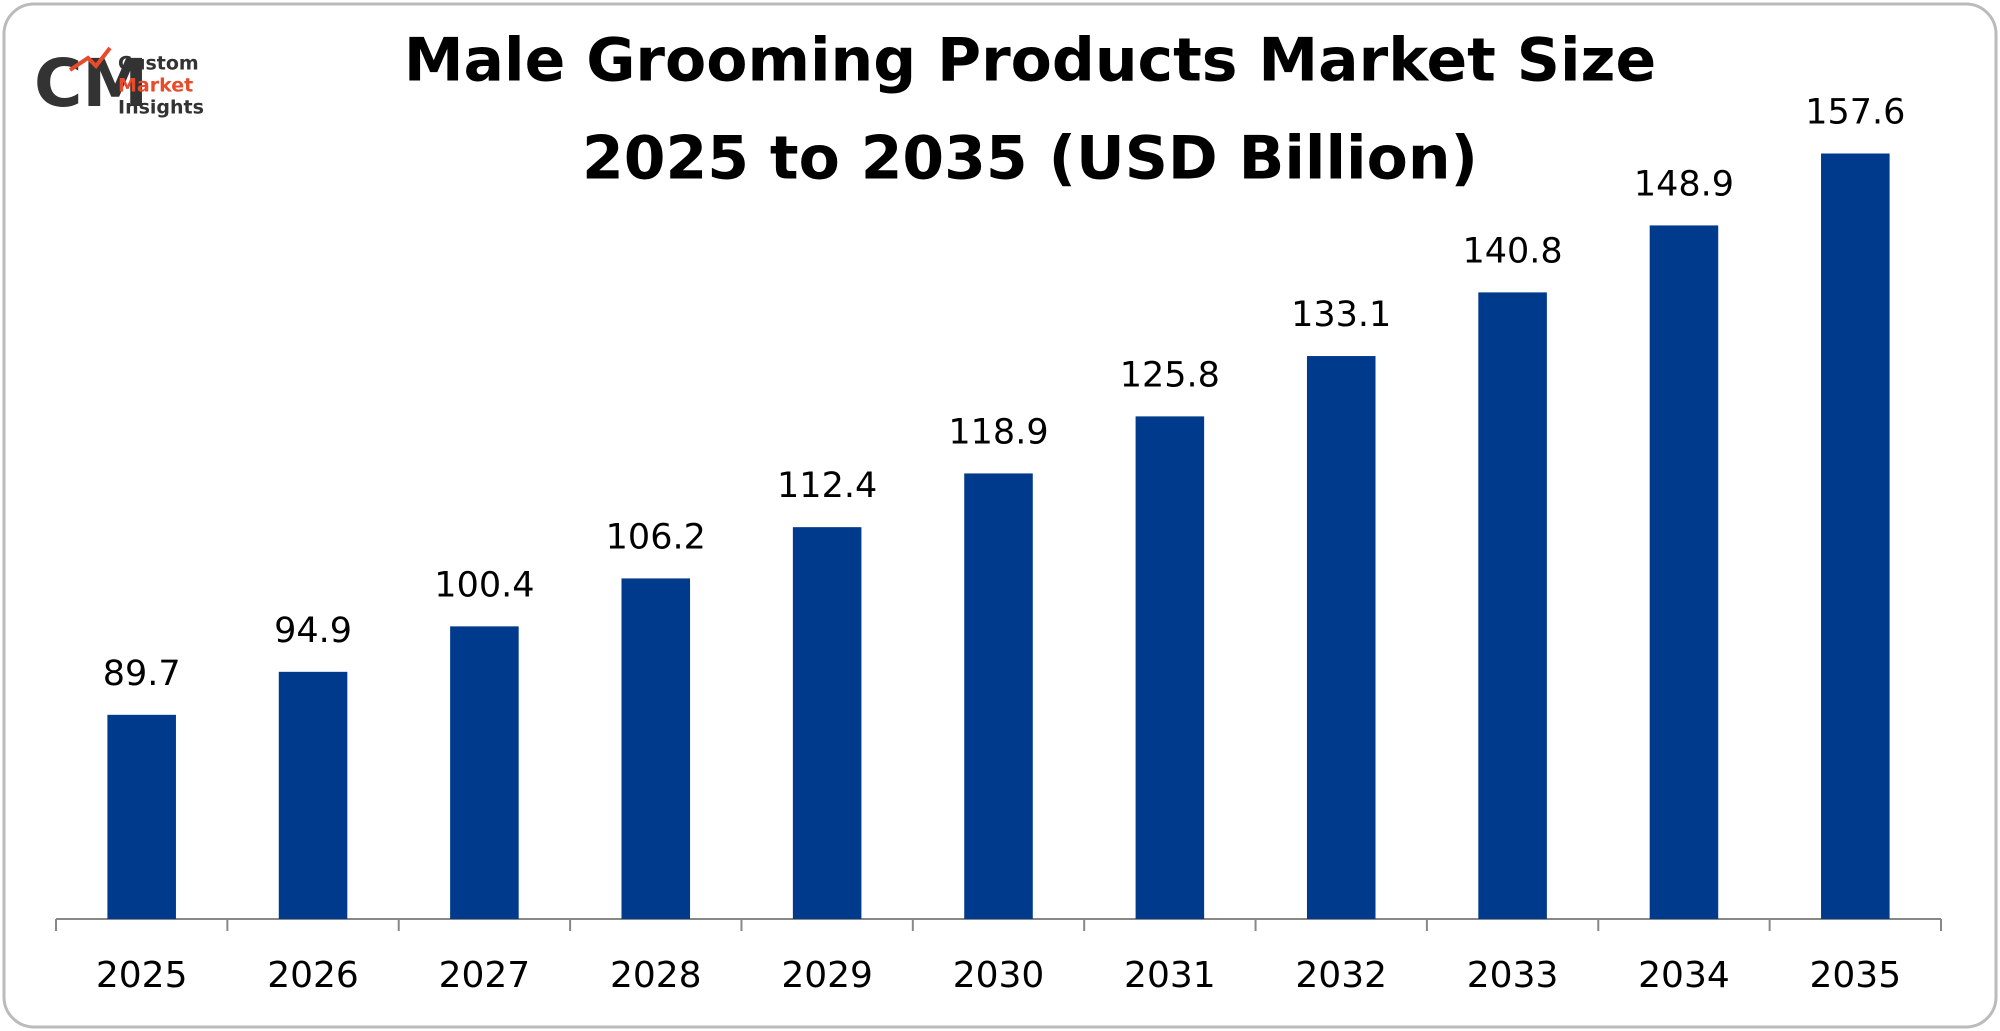 The image size is (2000, 1031). Describe the element at coordinates (90, 59) in the screenshot. I see `logo-arrow` at that location.